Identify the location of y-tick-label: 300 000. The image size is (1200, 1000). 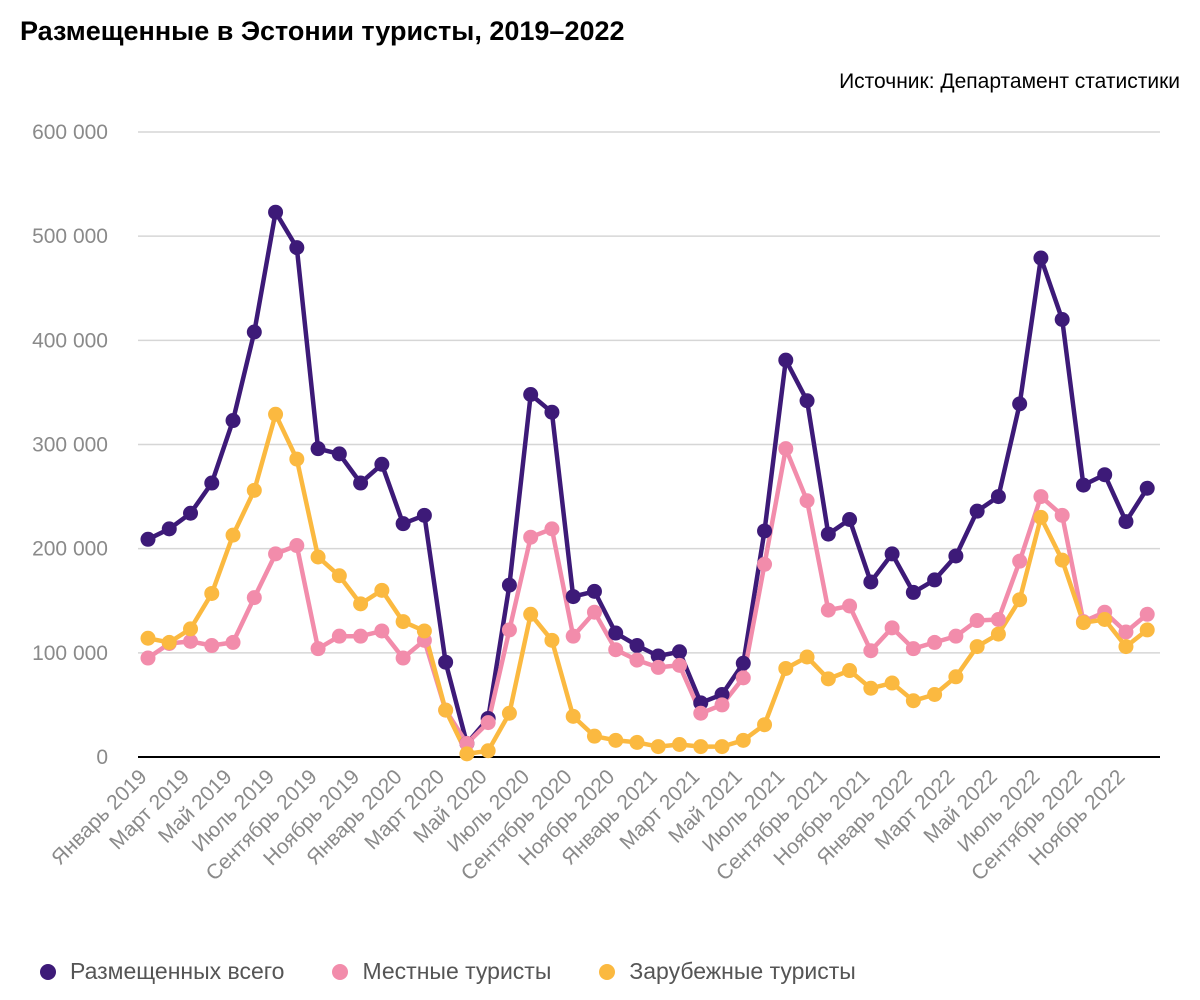
(70, 445).